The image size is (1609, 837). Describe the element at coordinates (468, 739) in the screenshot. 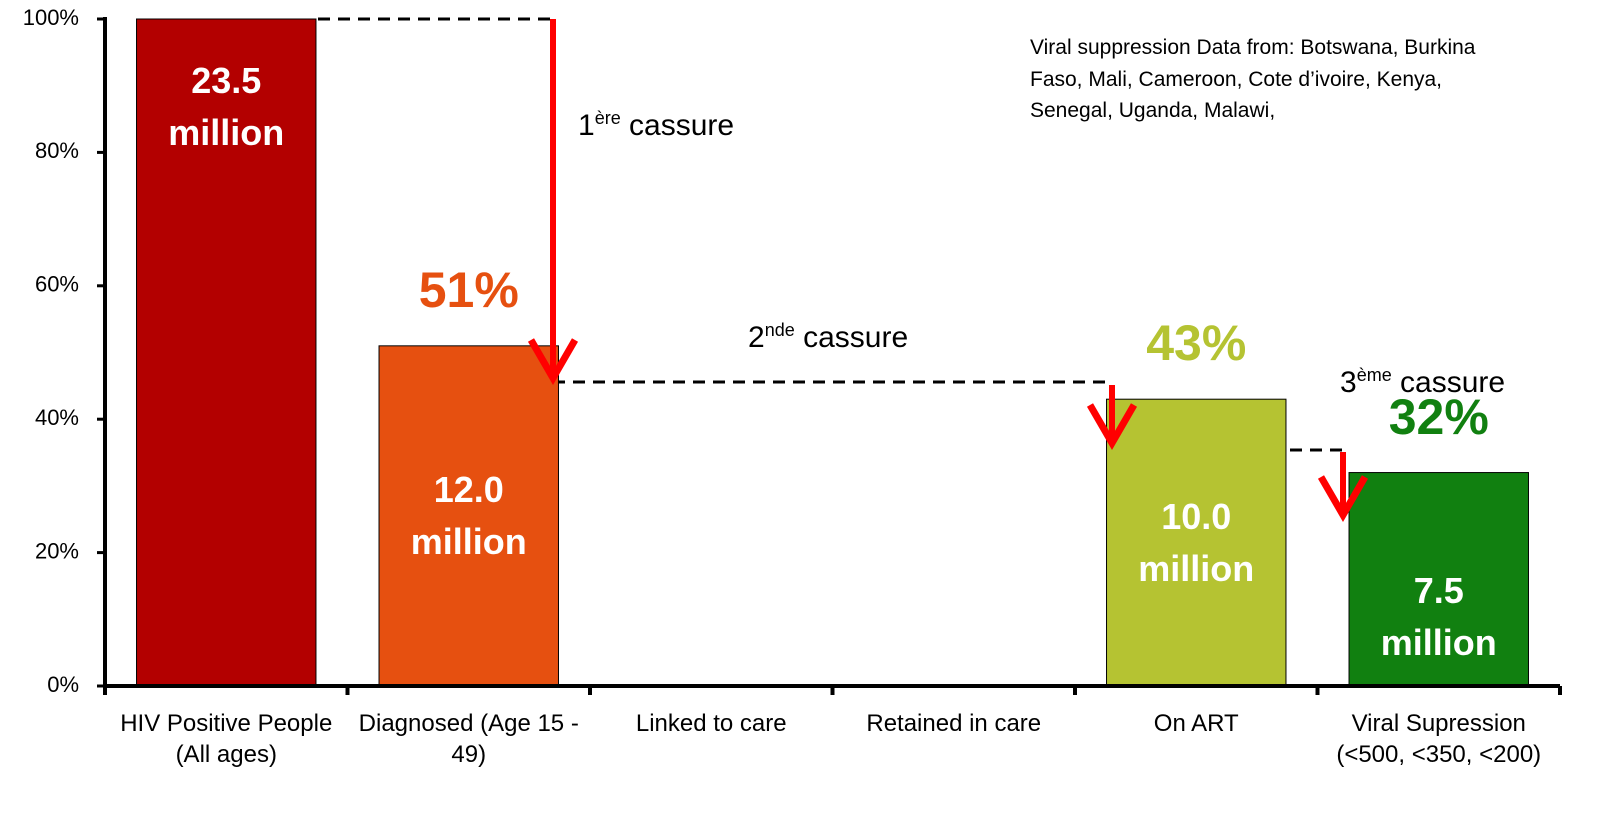

I see `x-tick-label: Diagnosed (Age 15 - 49)` at that location.